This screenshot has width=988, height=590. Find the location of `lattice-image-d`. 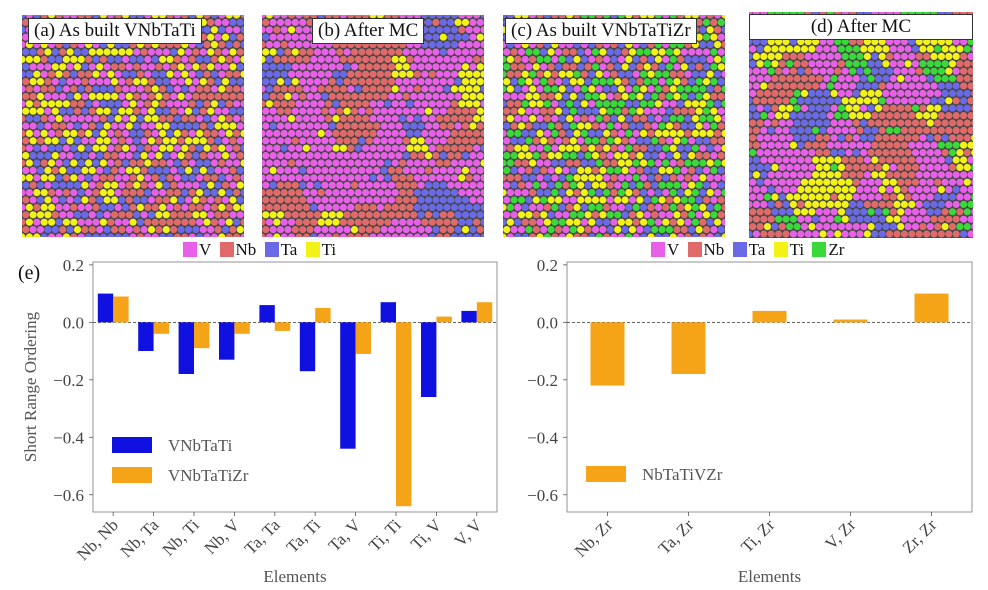

lattice-image-d is located at coordinates (861, 125).